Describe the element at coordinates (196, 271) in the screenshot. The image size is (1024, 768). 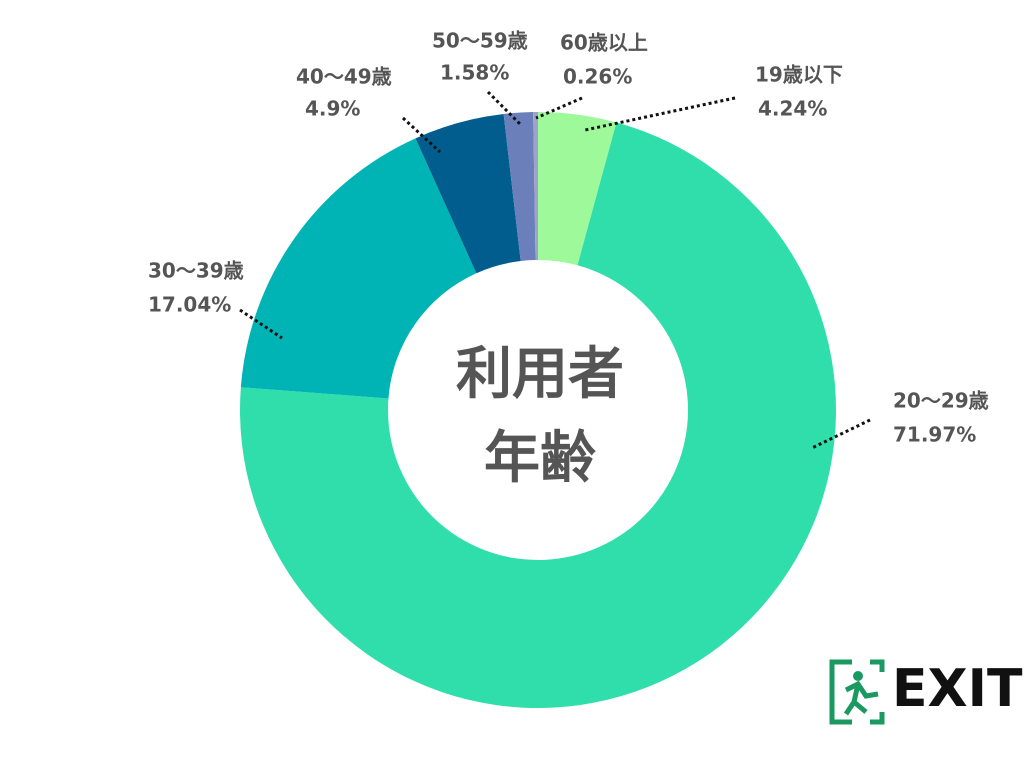
I see `category-label: 30〜39歳` at that location.